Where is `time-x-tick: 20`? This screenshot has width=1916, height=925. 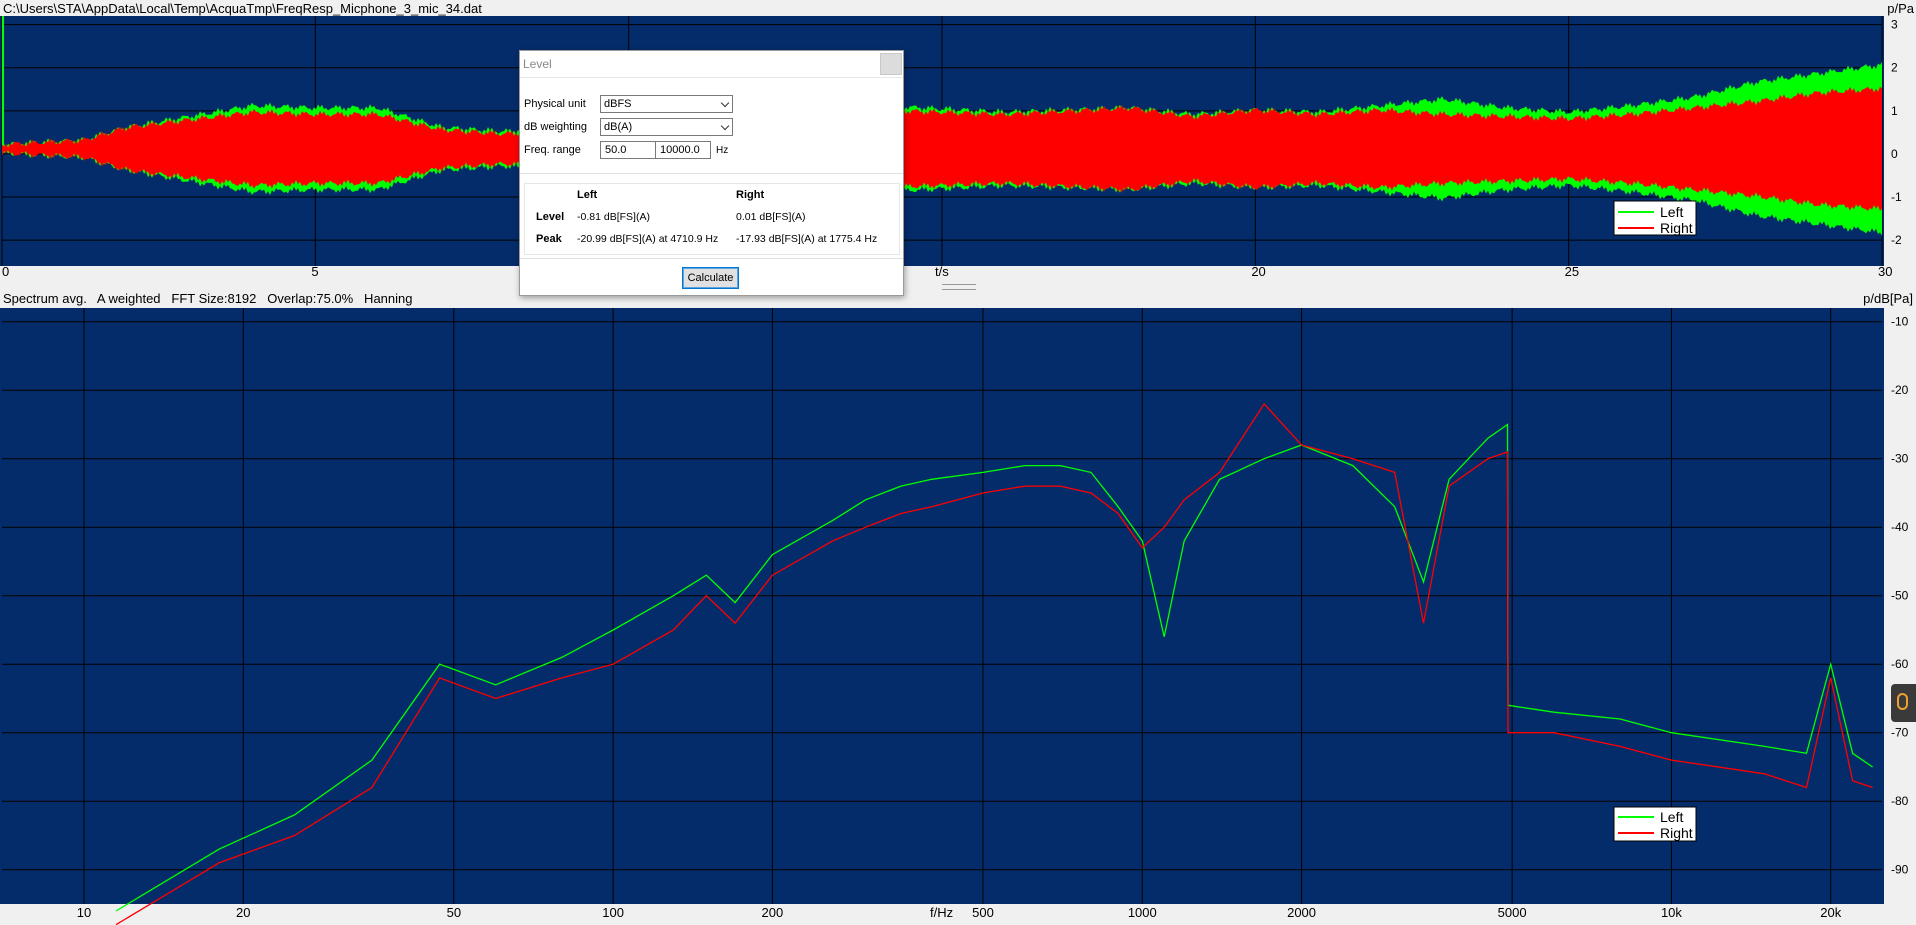
time-x-tick: 20 is located at coordinates (1258, 271).